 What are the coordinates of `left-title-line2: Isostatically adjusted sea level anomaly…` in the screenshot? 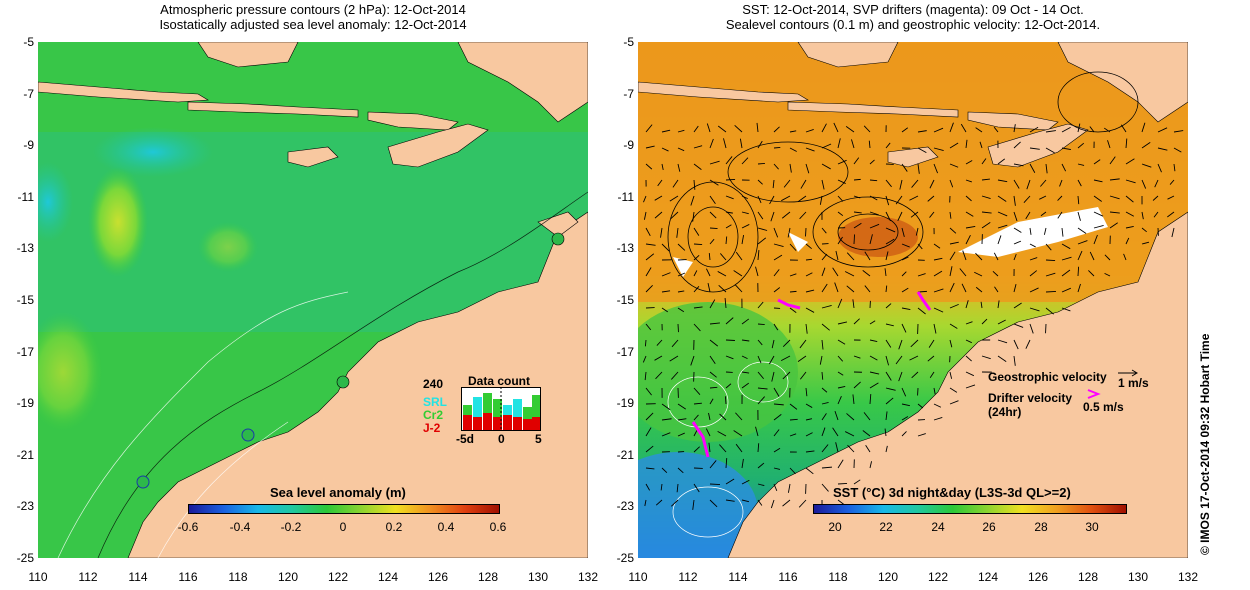 It's located at (313, 24).